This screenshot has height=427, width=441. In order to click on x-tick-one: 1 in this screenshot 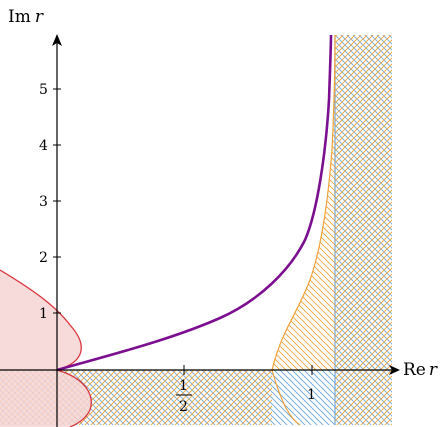, I will do `click(311, 395)`.